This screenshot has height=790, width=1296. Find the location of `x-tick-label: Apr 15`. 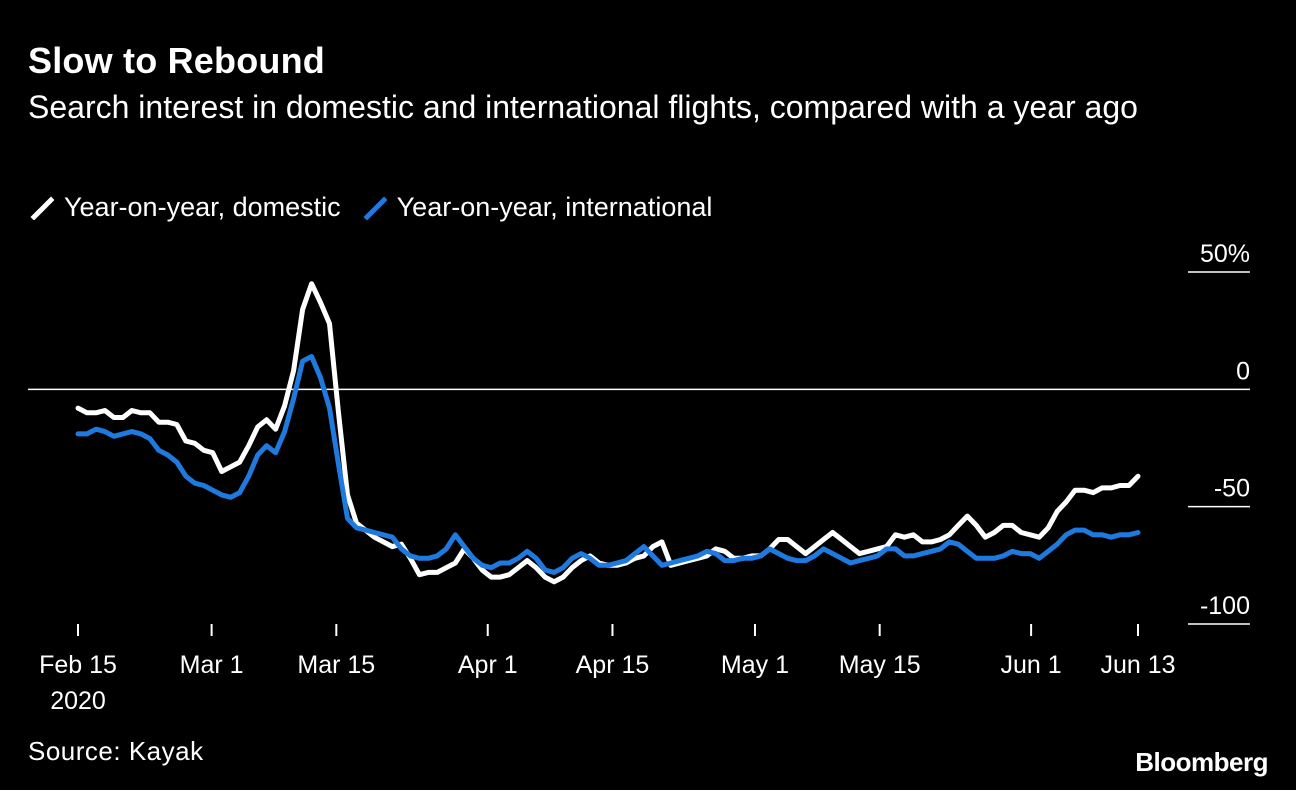

x-tick-label: Apr 15 is located at coordinates (613, 665).